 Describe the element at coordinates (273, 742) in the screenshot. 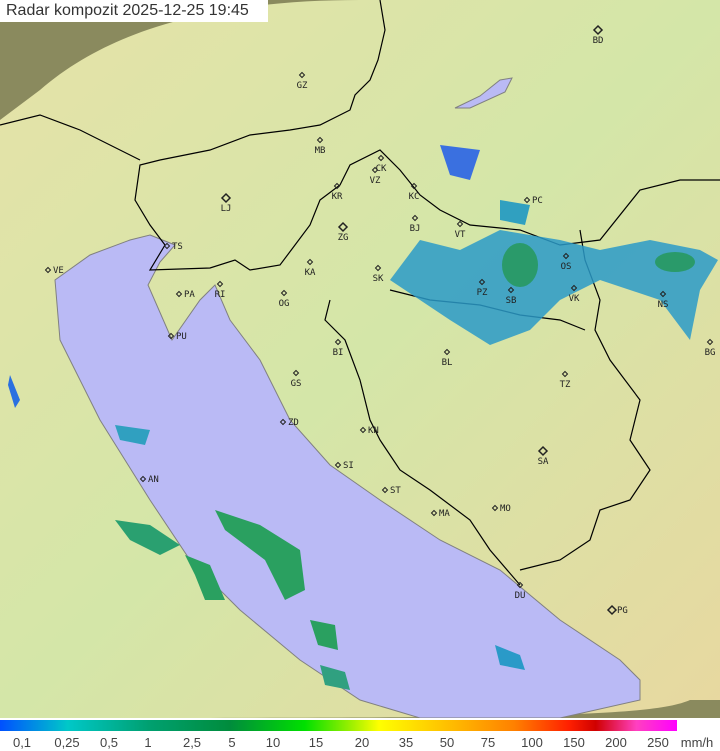

I see `legend-tick: 10` at that location.